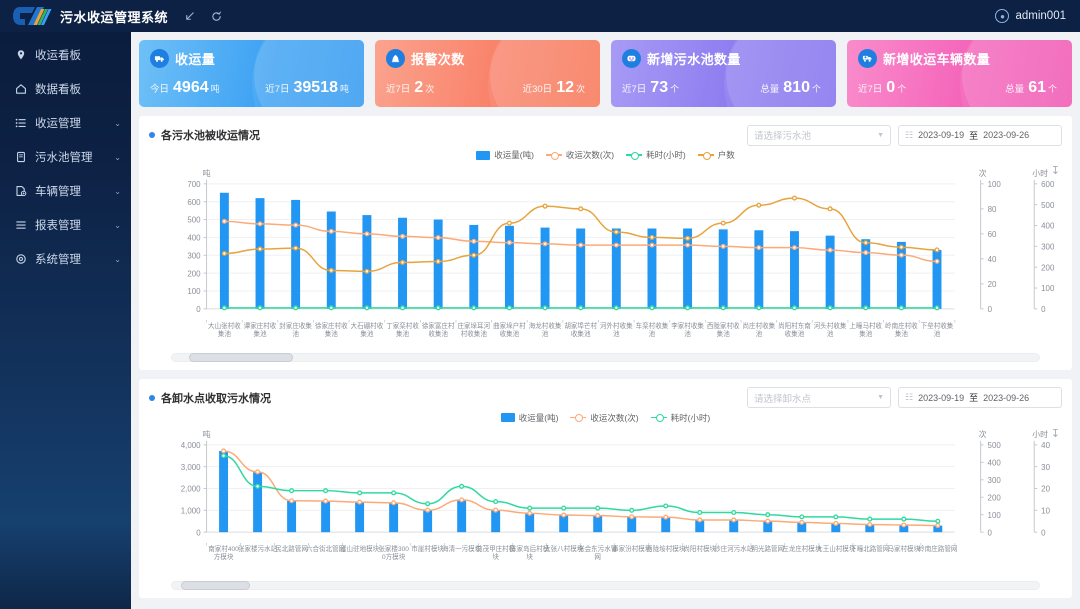  What do you see at coordinates (1030, 16) in the screenshot?
I see `user-area: ● admin001` at bounding box center [1030, 16].